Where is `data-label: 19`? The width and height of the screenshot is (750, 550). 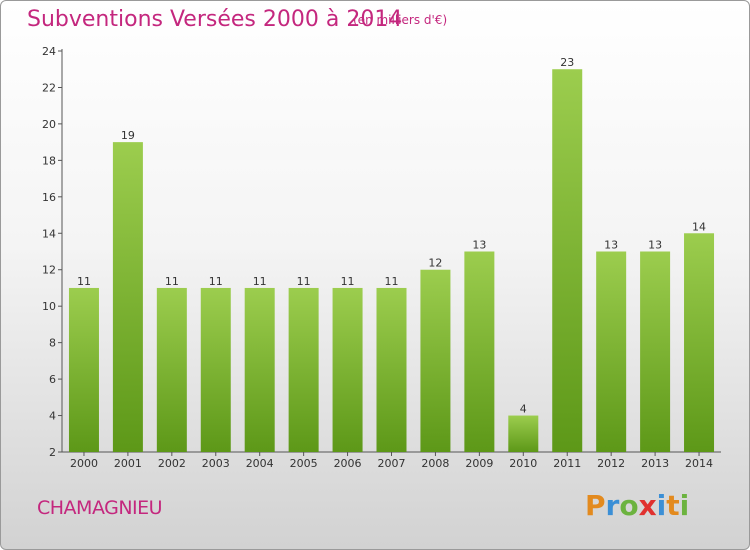 data-label: 19 is located at coordinates (128, 135).